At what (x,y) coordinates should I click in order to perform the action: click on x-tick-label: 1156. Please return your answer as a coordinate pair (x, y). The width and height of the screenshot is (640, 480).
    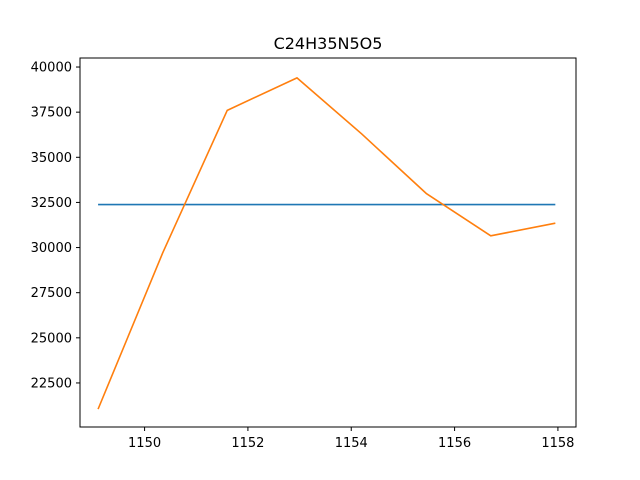
    Looking at the image, I should click on (454, 443).